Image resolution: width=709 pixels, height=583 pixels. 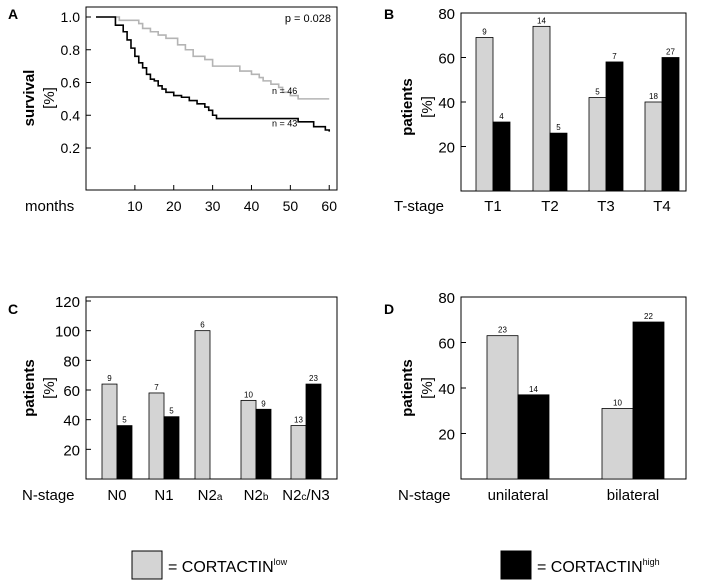 What do you see at coordinates (71, 17) in the screenshot?
I see `a-ytick-label: 1.0` at bounding box center [71, 17].